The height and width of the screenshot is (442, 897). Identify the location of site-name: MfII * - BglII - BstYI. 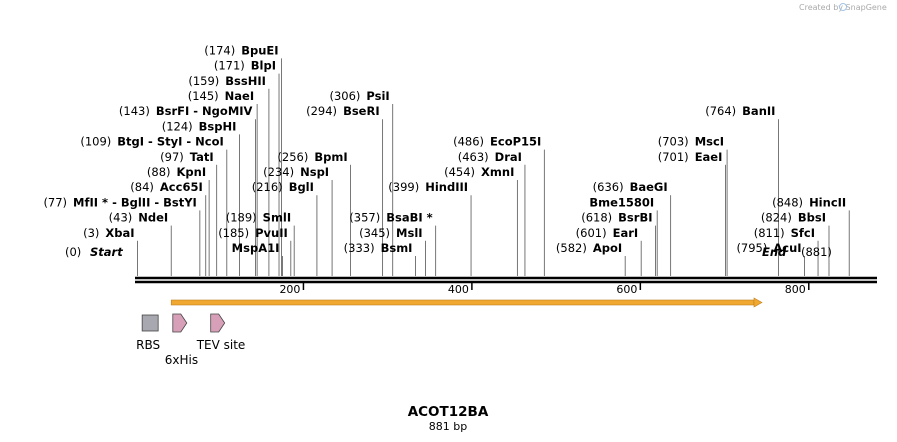
(135, 202).